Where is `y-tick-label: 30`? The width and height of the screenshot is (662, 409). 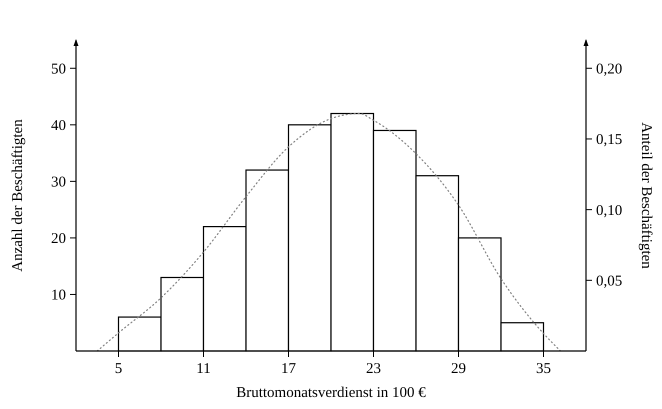 y-tick-label: 30 is located at coordinates (58, 182).